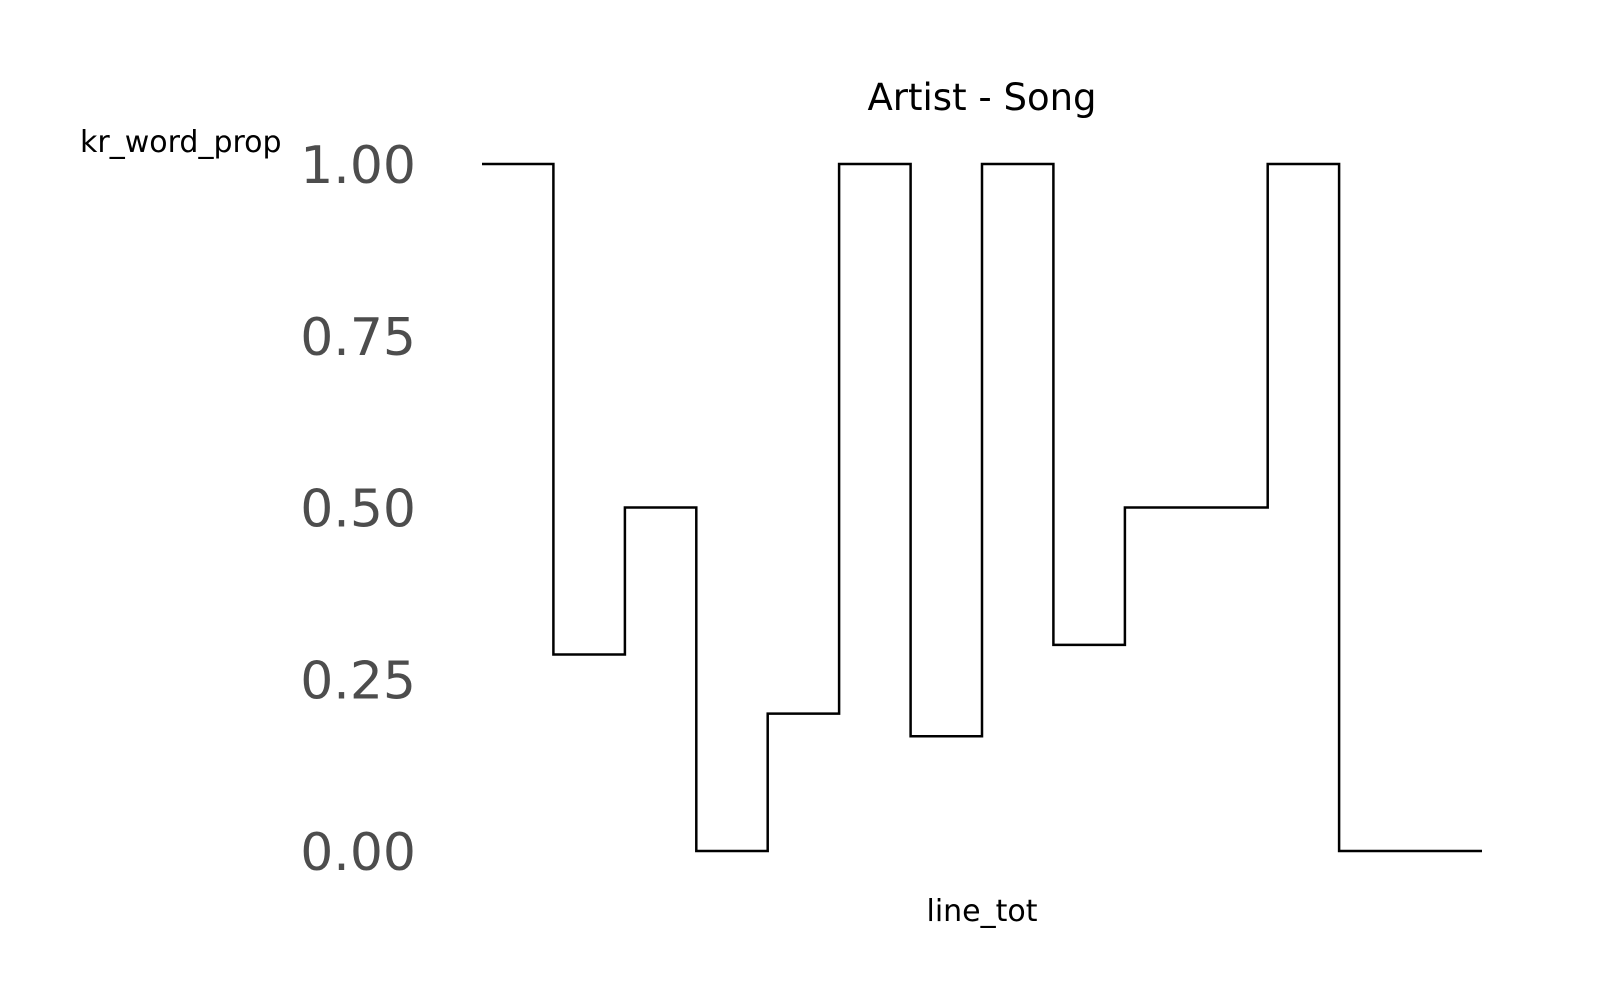  I want to click on y-tick-label: 1.00, so click(358, 166).